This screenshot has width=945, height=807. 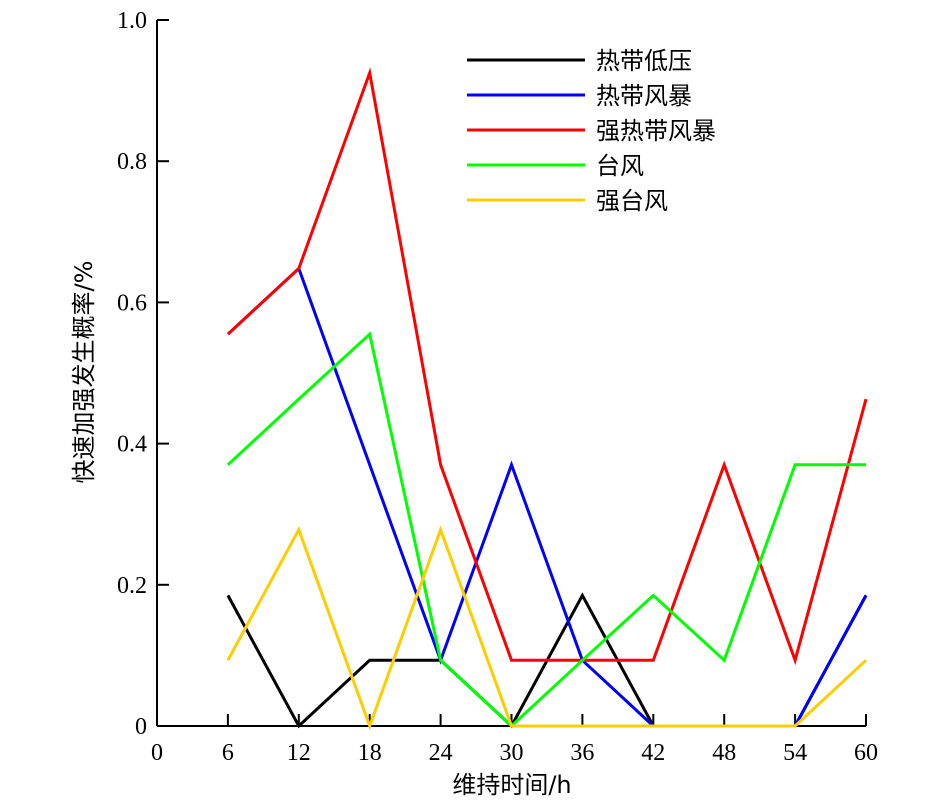 What do you see at coordinates (644, 96) in the screenshot?
I see `legend-label: 热带风暴` at bounding box center [644, 96].